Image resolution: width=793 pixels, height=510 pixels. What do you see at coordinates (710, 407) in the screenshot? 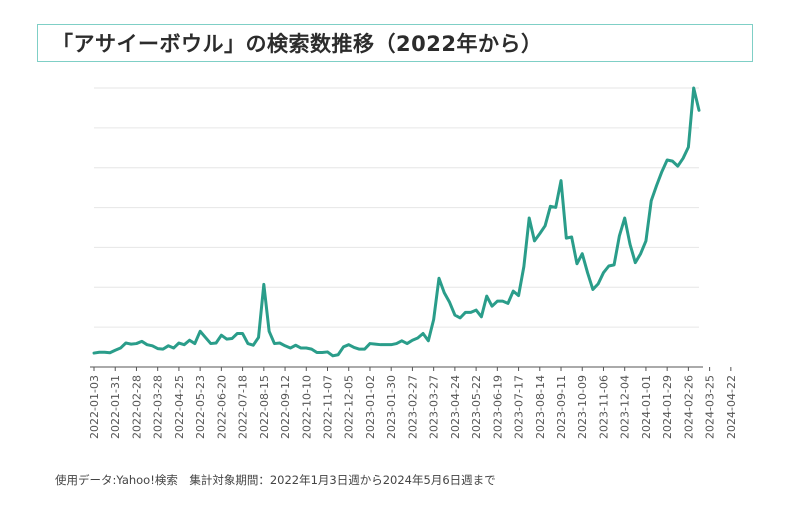
I see `x-tick-label: 2024-03-25` at bounding box center [710, 407].